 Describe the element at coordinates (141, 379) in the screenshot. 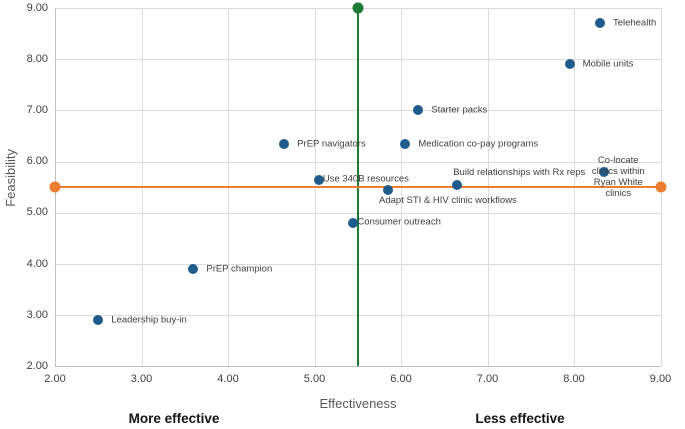

I see `x-tick-label: 3.00` at that location.